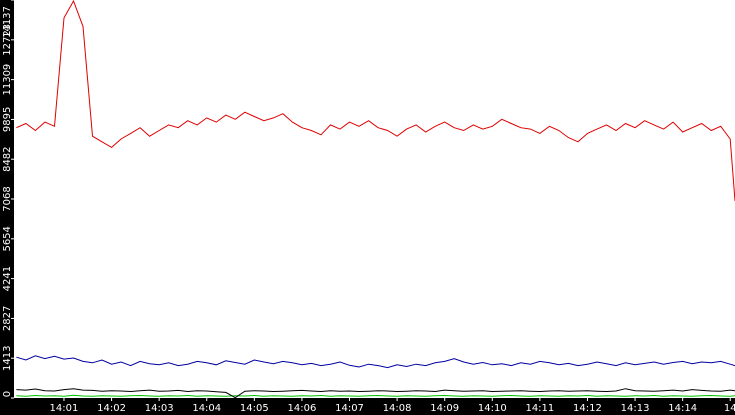 The image size is (735, 415). Describe the element at coordinates (7, 357) in the screenshot. I see `y-tick-label: 1413` at that location.